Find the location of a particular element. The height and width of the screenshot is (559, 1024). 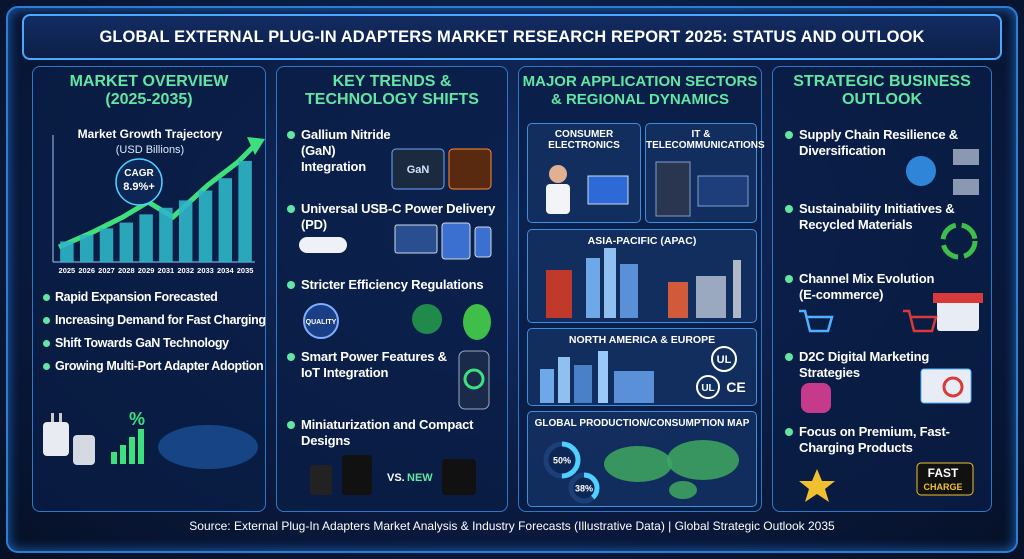

x-tick-label: 2032 is located at coordinates (185, 270).